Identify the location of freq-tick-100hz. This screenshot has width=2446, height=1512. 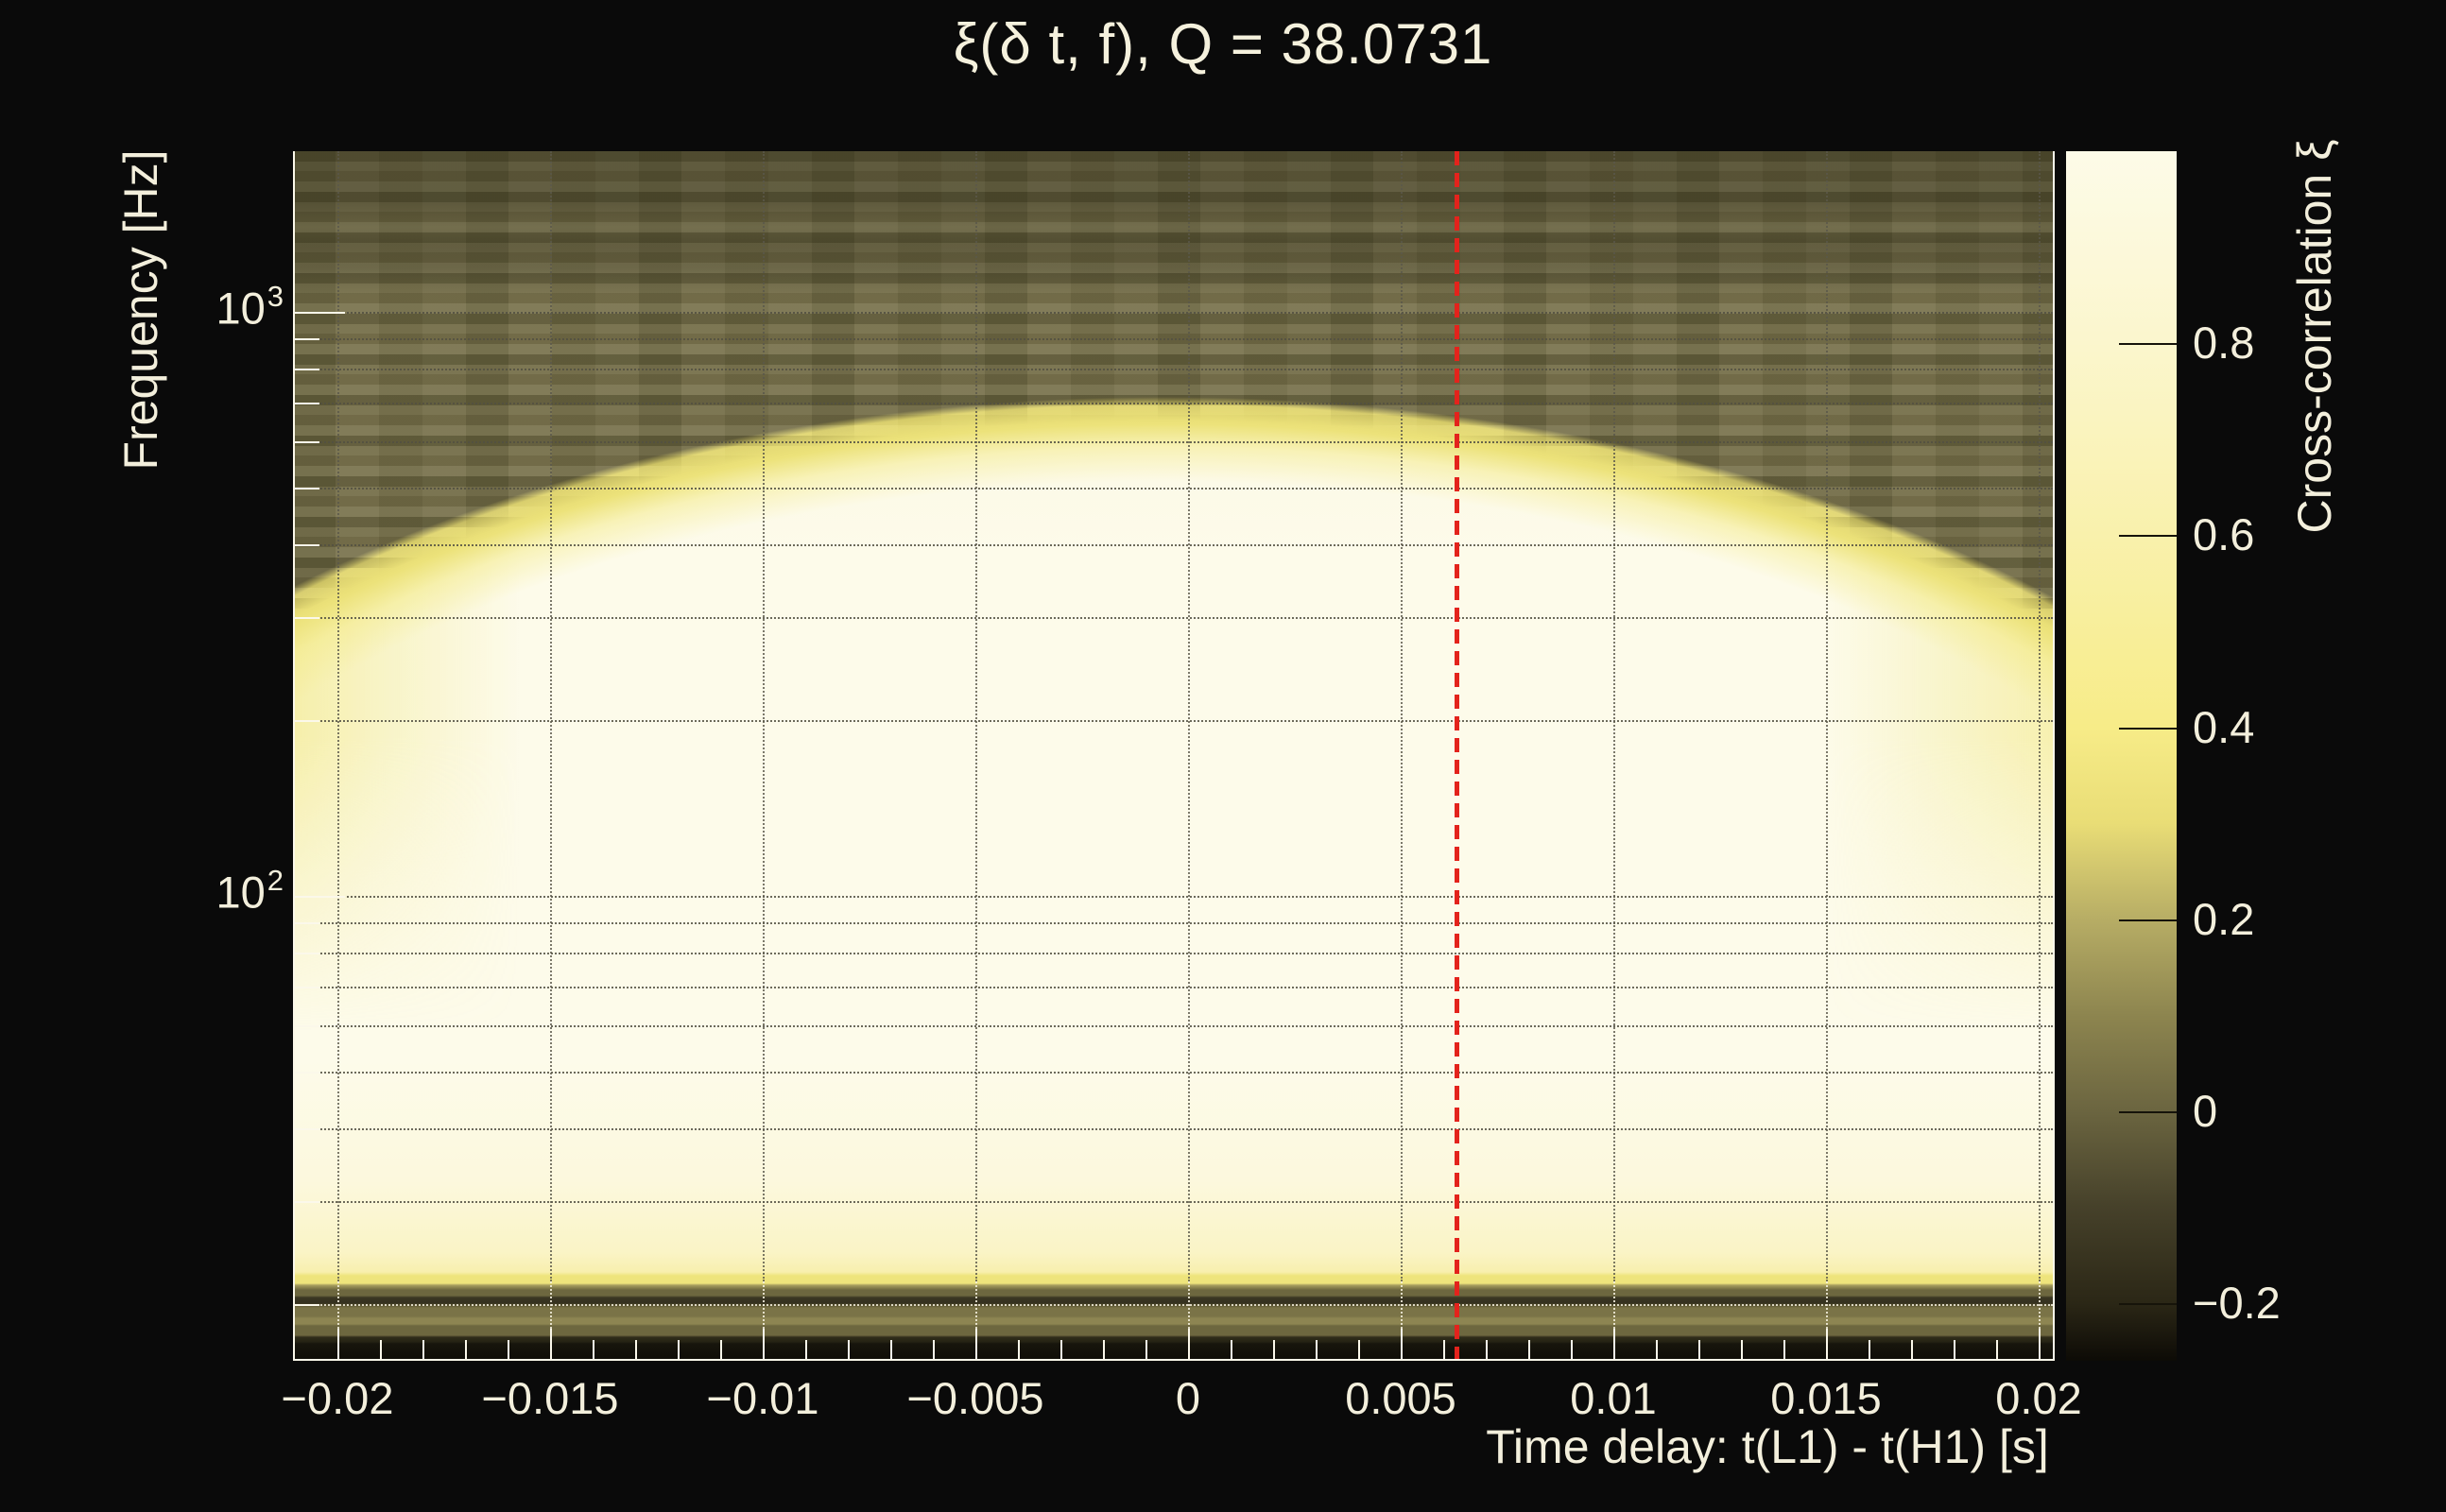
(319, 897).